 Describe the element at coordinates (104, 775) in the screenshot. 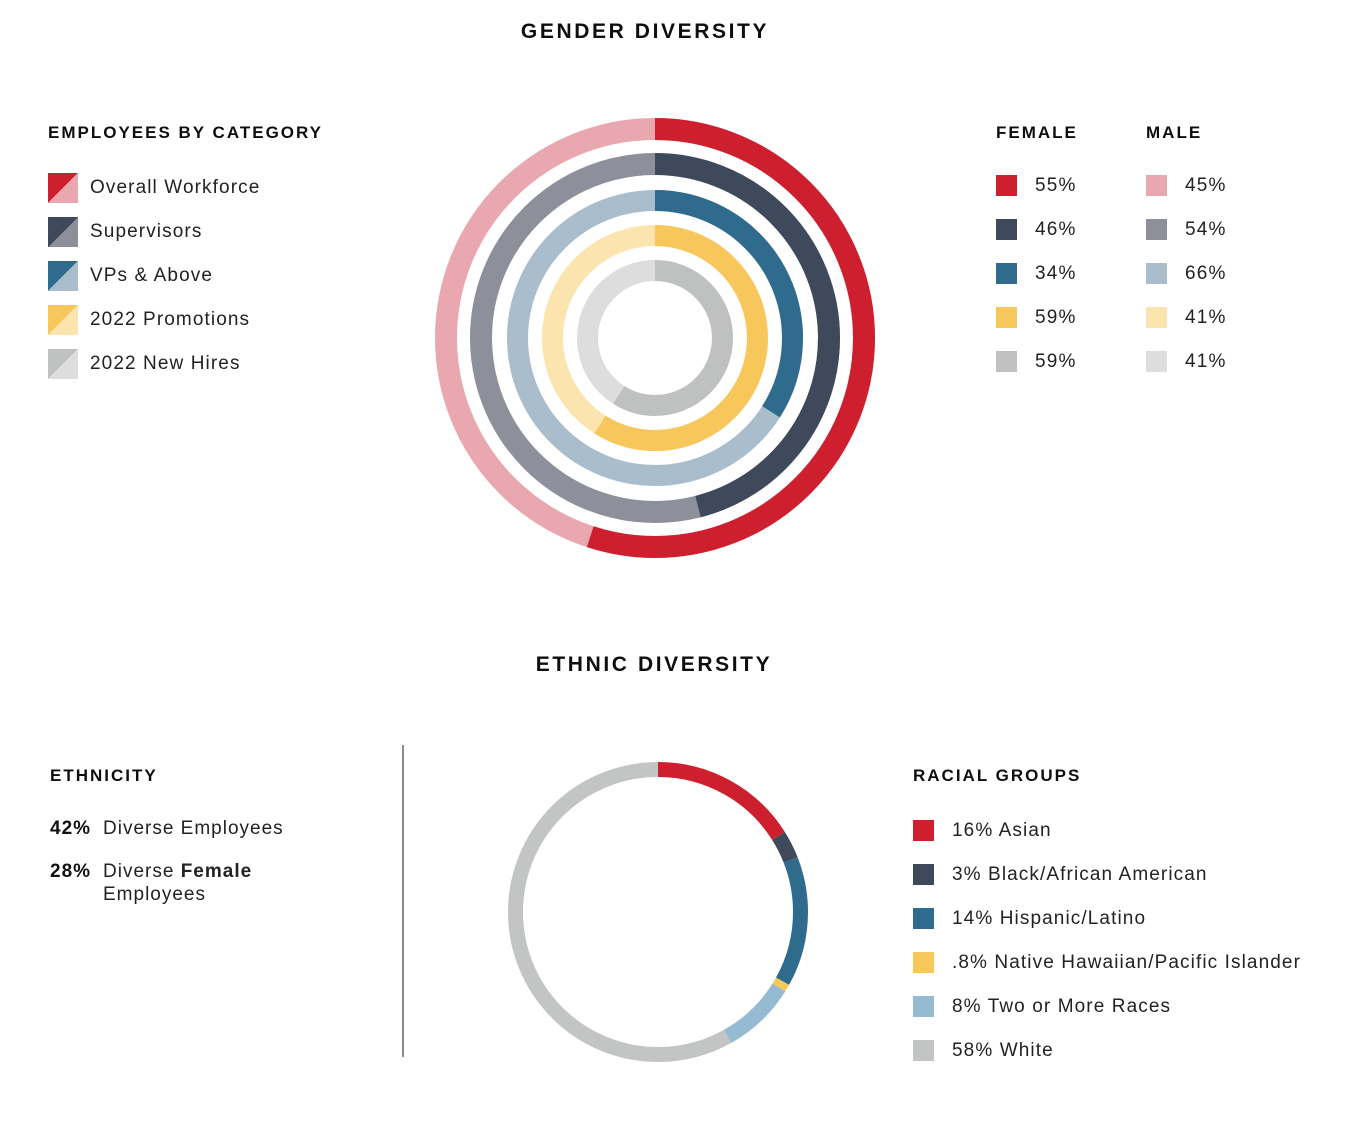

I see `ethnicity-heading: ETHNICITY` at that location.